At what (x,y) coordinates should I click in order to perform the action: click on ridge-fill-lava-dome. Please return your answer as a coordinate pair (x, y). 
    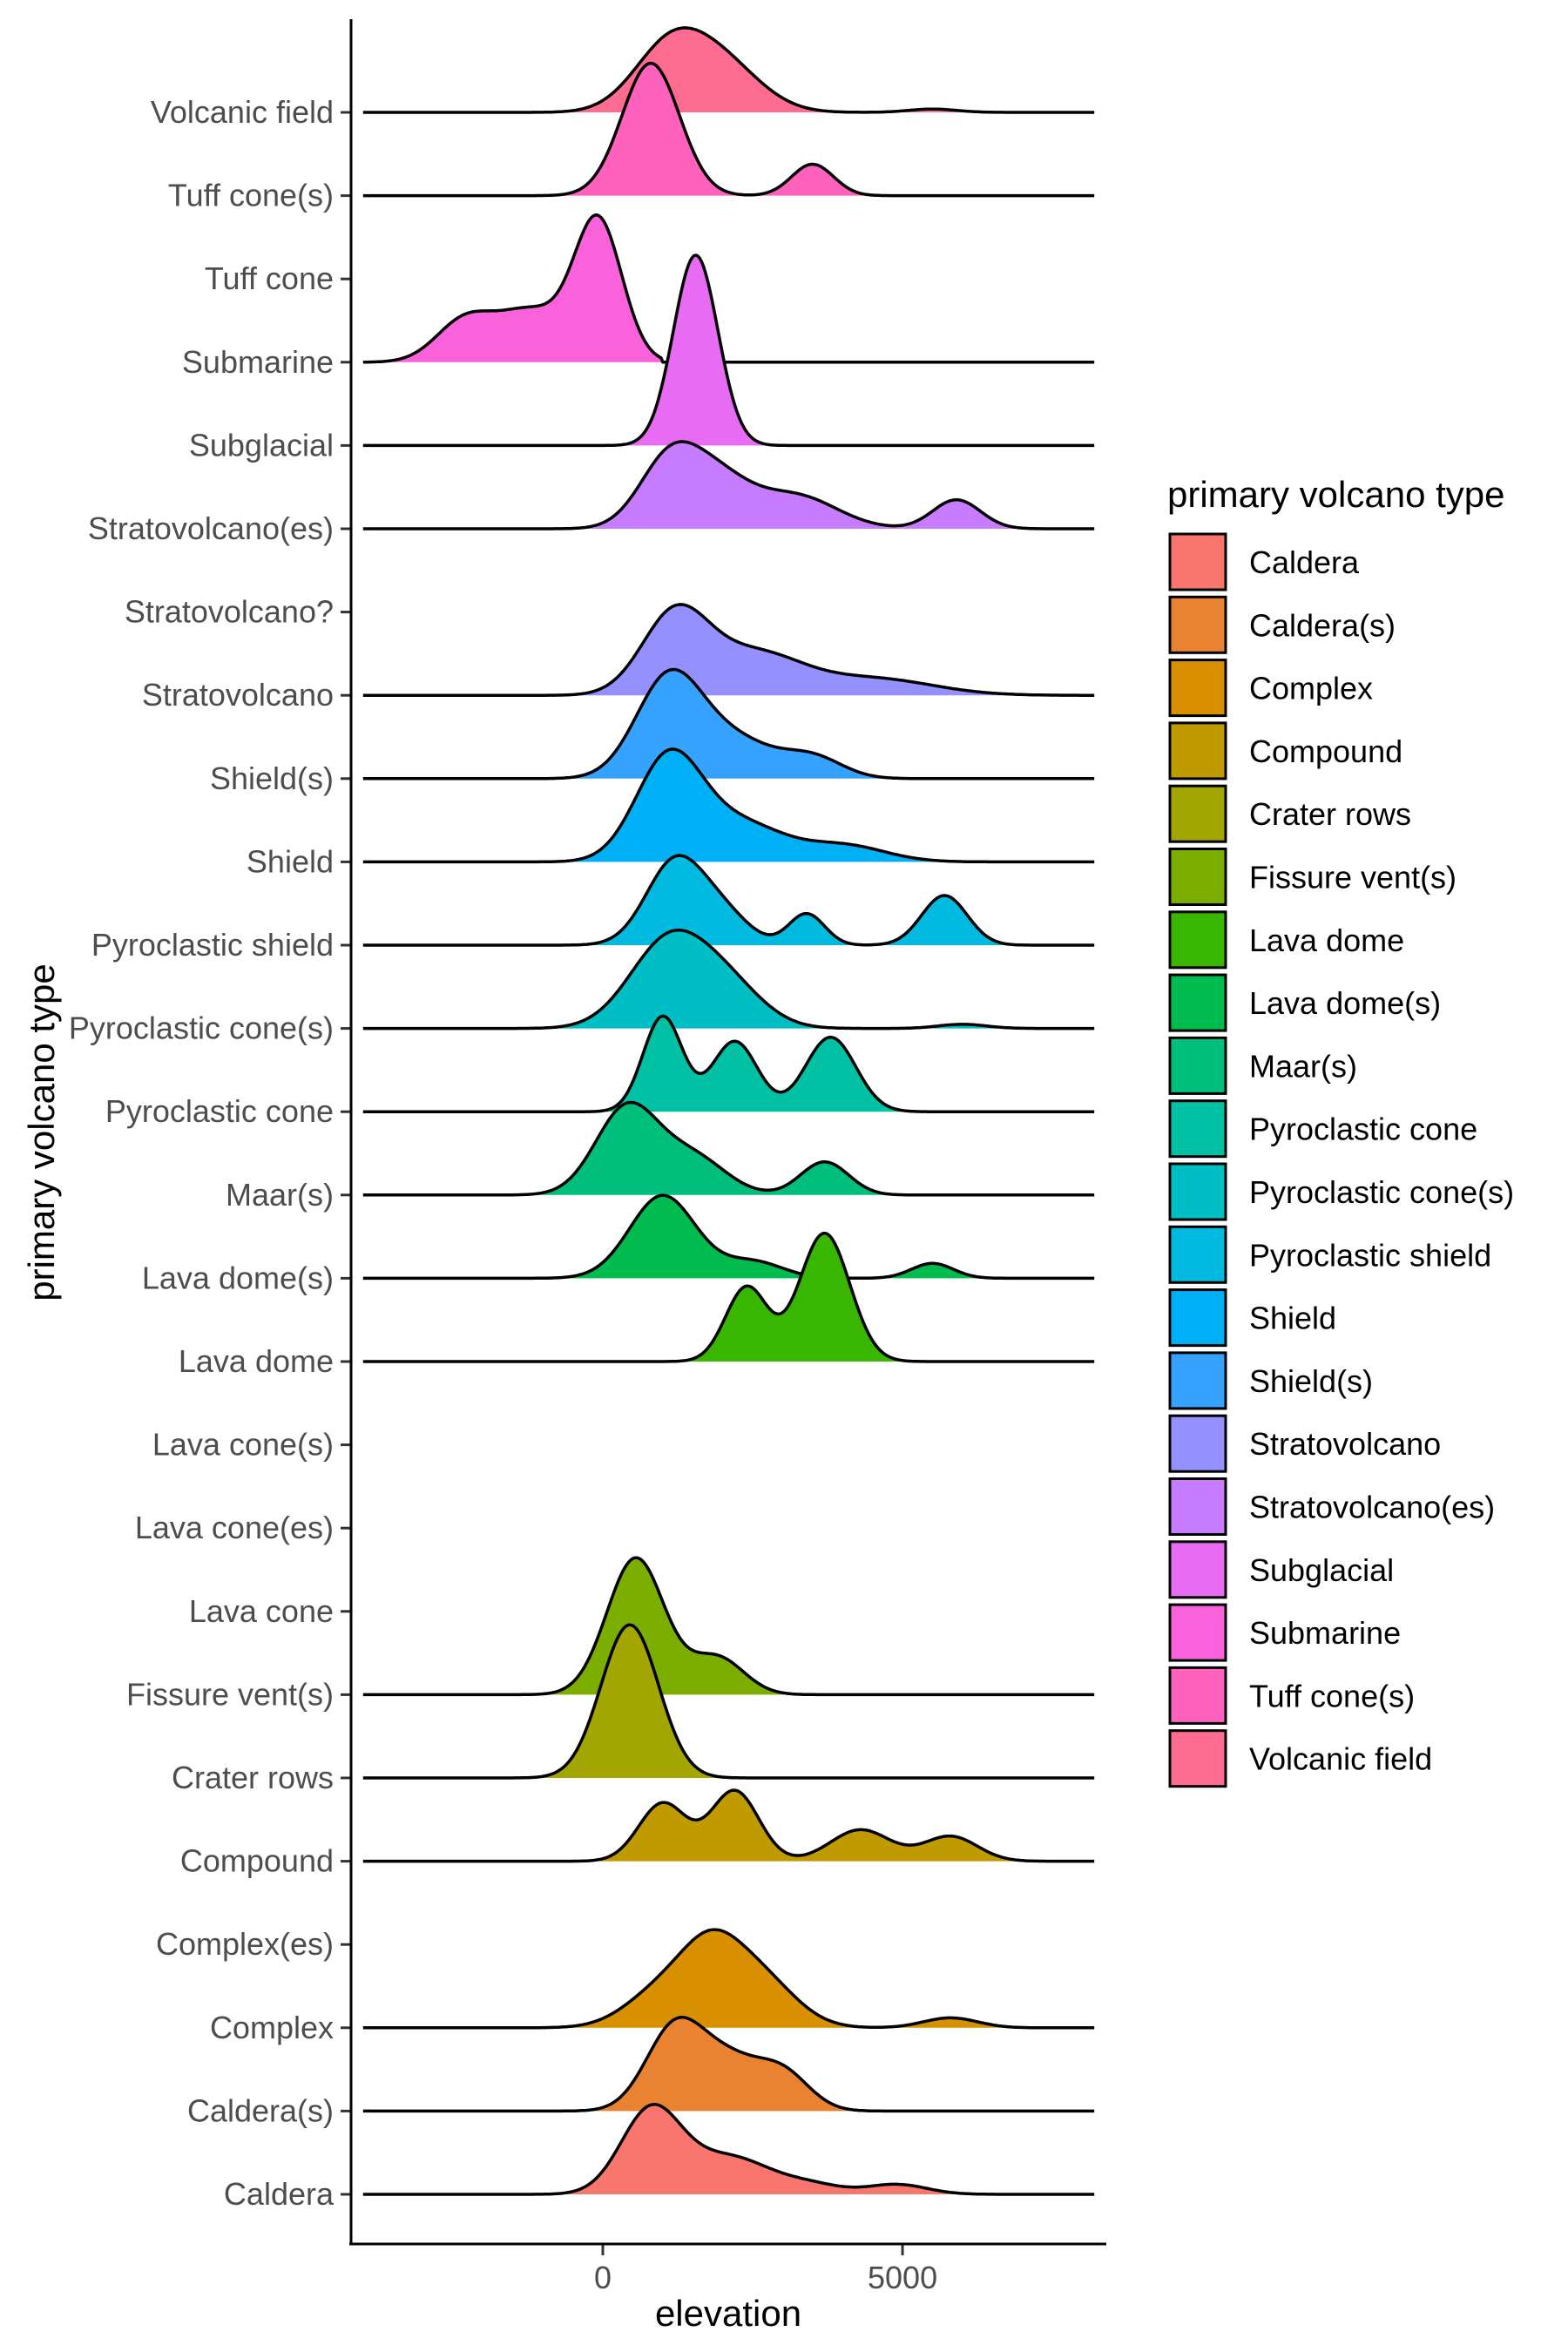
    Looking at the image, I should click on (795, 1297).